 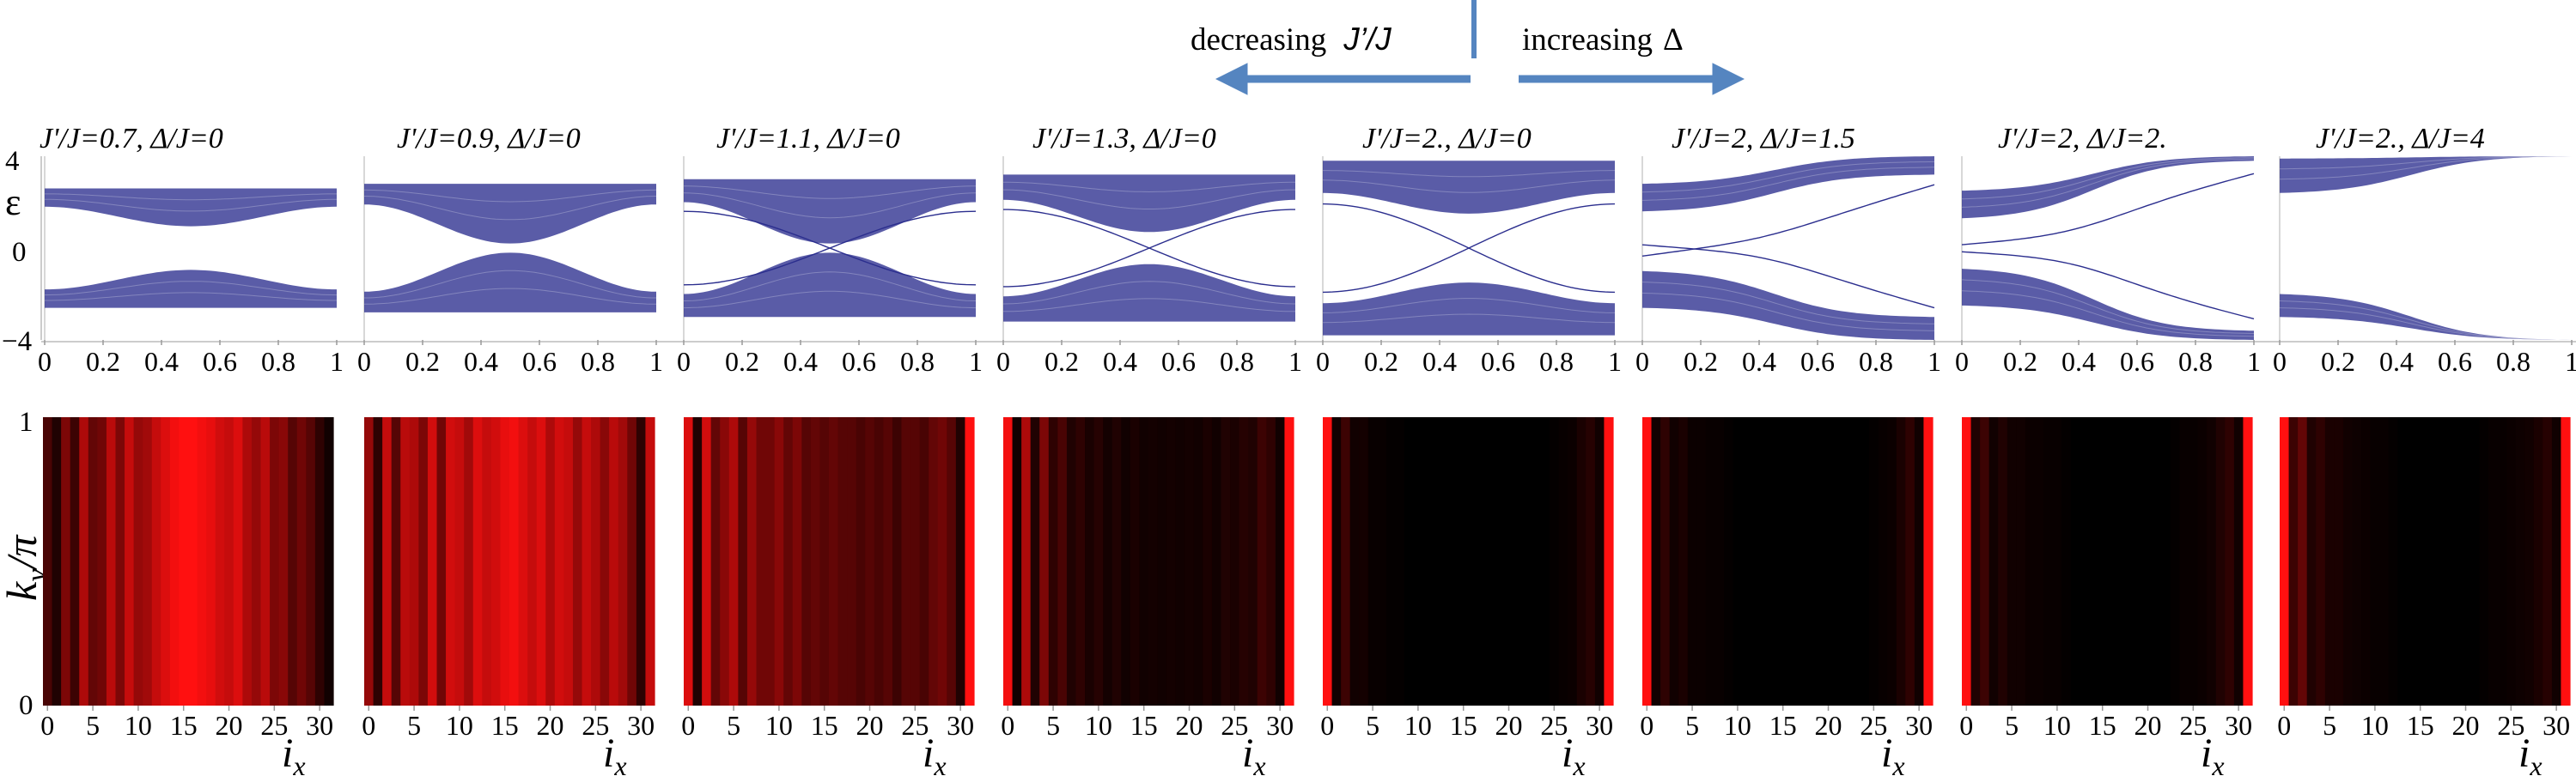 What do you see at coordinates (1788, 562) in the screenshot?
I see `heatmap-panel` at bounding box center [1788, 562].